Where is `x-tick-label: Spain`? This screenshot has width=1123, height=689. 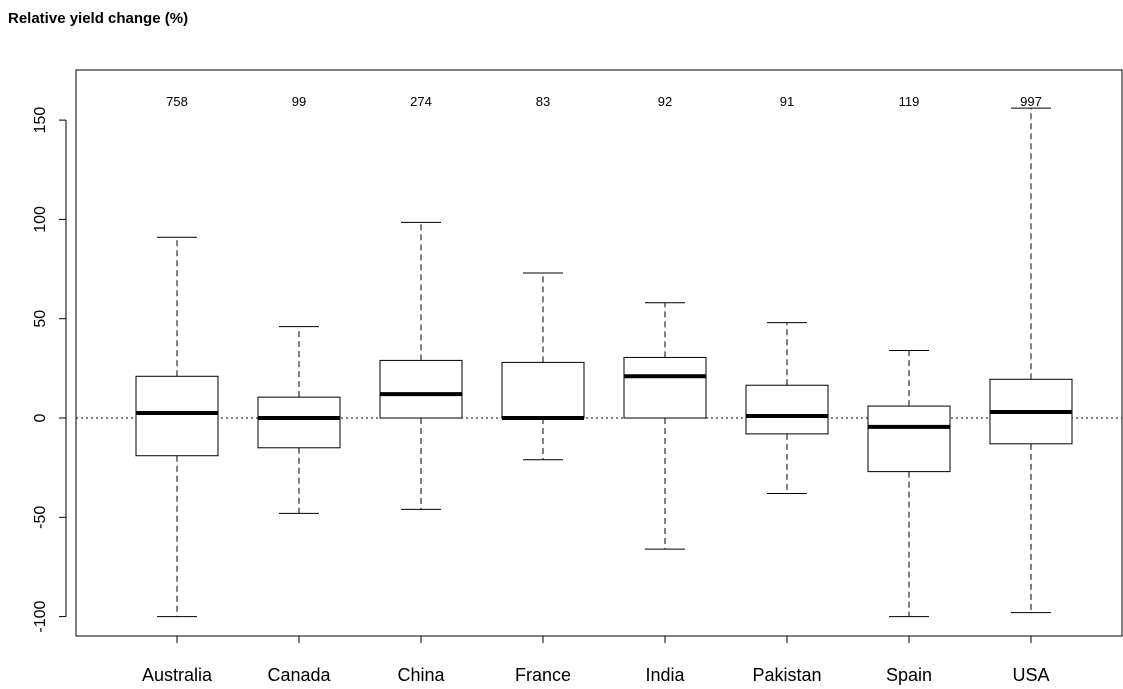
x-tick-label: Spain is located at coordinates (909, 675).